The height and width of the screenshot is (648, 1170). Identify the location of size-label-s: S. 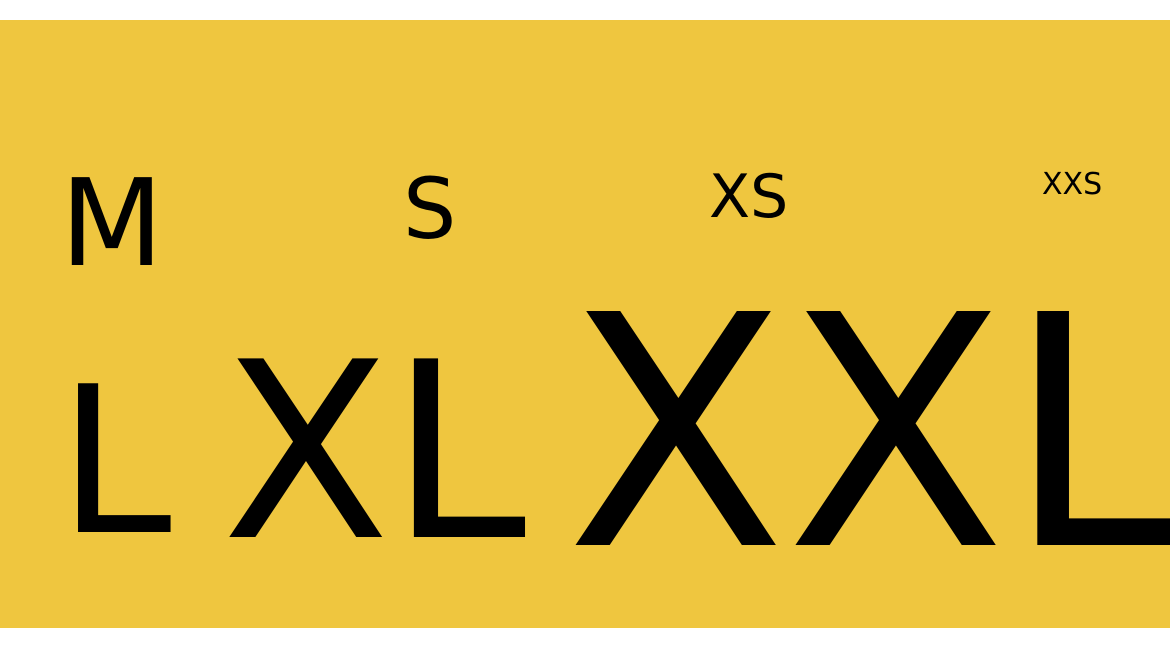
(430, 209).